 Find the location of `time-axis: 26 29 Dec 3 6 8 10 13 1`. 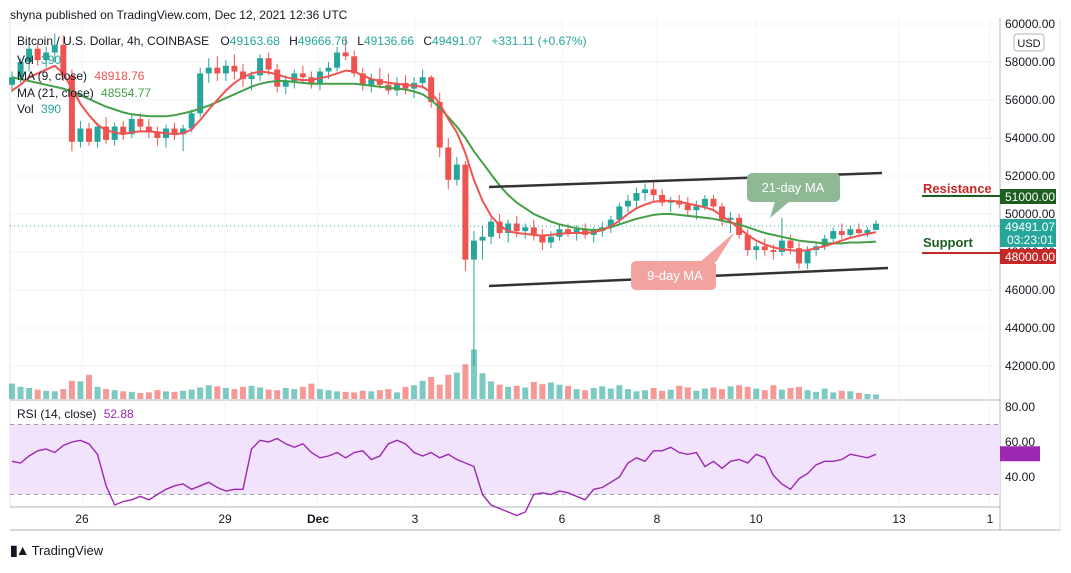

time-axis: 26 29 Dec 3 6 8 10 13 1 is located at coordinates (534, 519).